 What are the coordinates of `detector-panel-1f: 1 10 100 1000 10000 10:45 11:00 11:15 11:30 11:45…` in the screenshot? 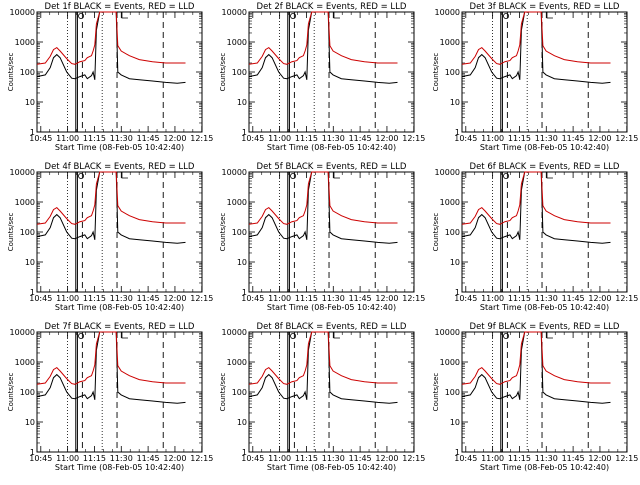 It's located at (110, 77).